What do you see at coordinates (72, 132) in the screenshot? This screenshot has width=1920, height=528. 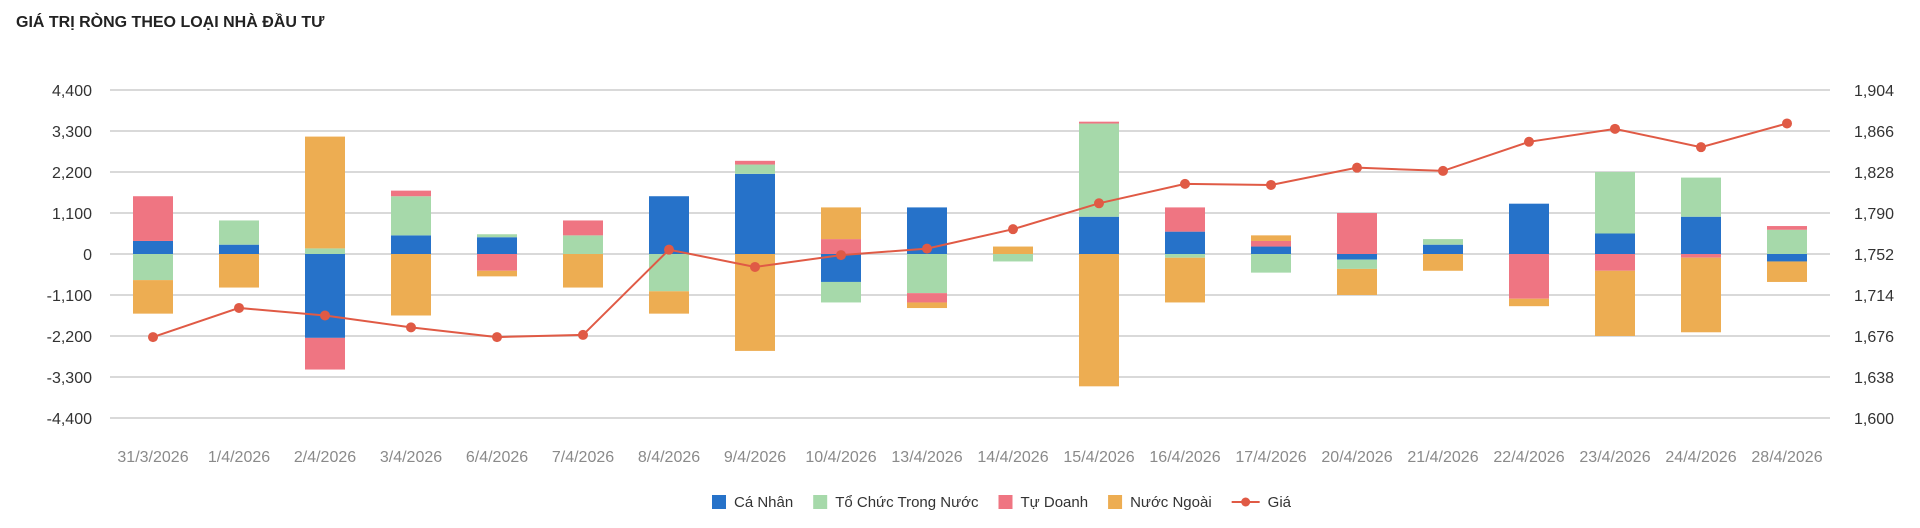 I see `left-tick-label: 3,300` at bounding box center [72, 132].